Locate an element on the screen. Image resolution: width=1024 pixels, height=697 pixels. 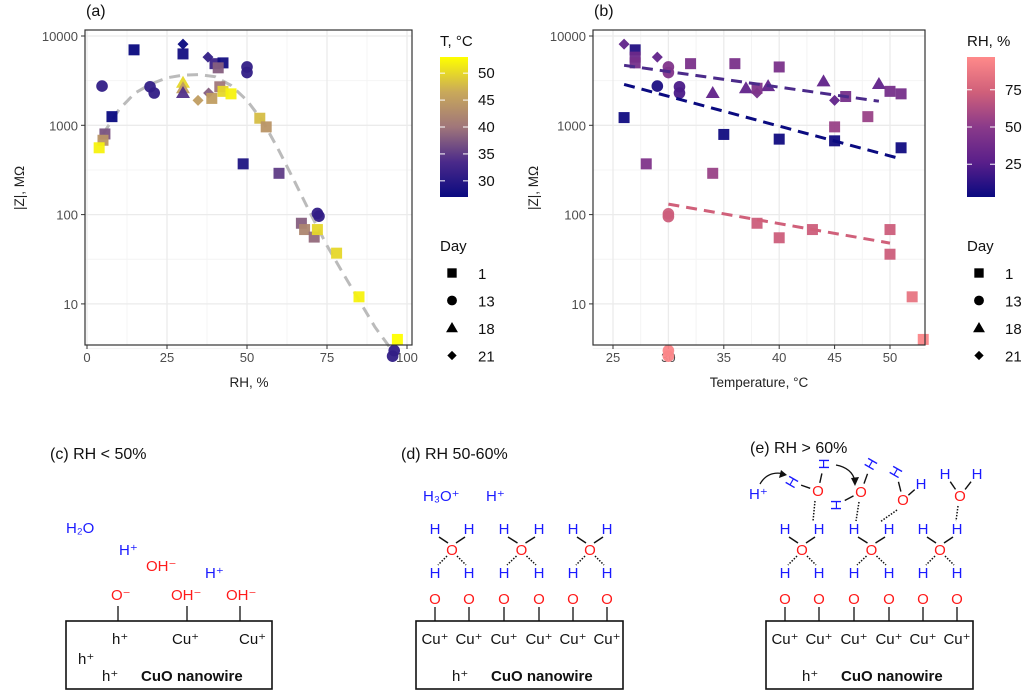
legend-triangle-icon is located at coordinates (452, 327).